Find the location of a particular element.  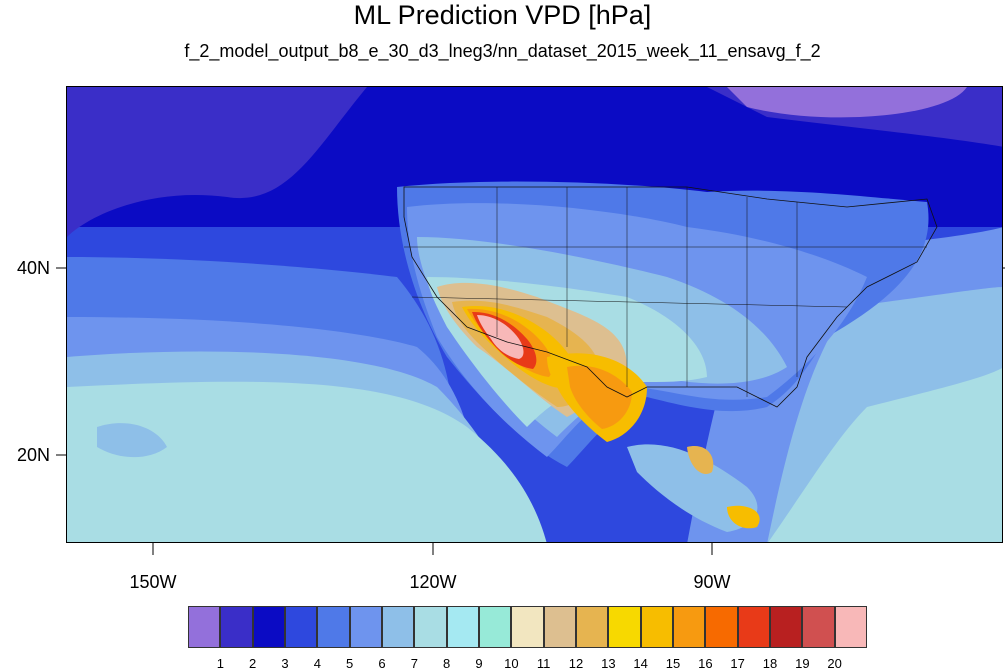

colorbar-tick-label: 19 is located at coordinates (802, 663).